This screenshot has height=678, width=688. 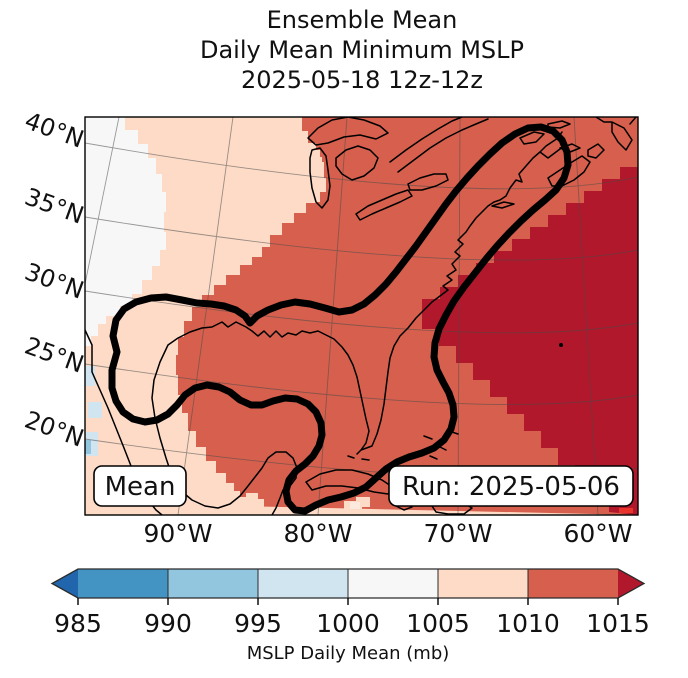 I want to click on colorbar-tickmarks, so click(x=348, y=601).